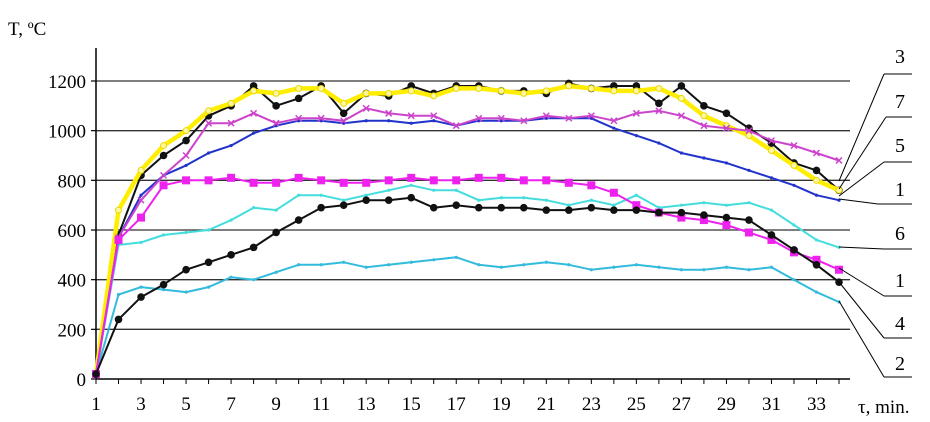 This screenshot has height=422, width=930. I want to click on x-tick-labels: 1 3 5 7 9 11 13 15 17 19 21 23 25 27 29 31 33, so click(458, 404).